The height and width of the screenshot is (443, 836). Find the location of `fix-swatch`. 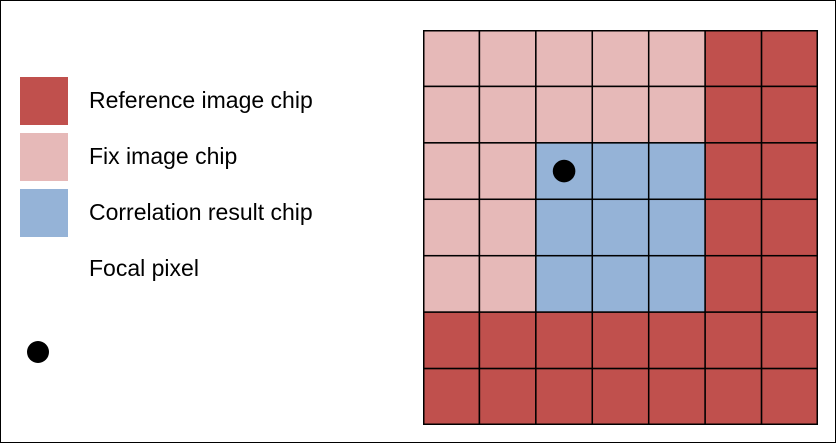

fix-swatch is located at coordinates (44, 157).